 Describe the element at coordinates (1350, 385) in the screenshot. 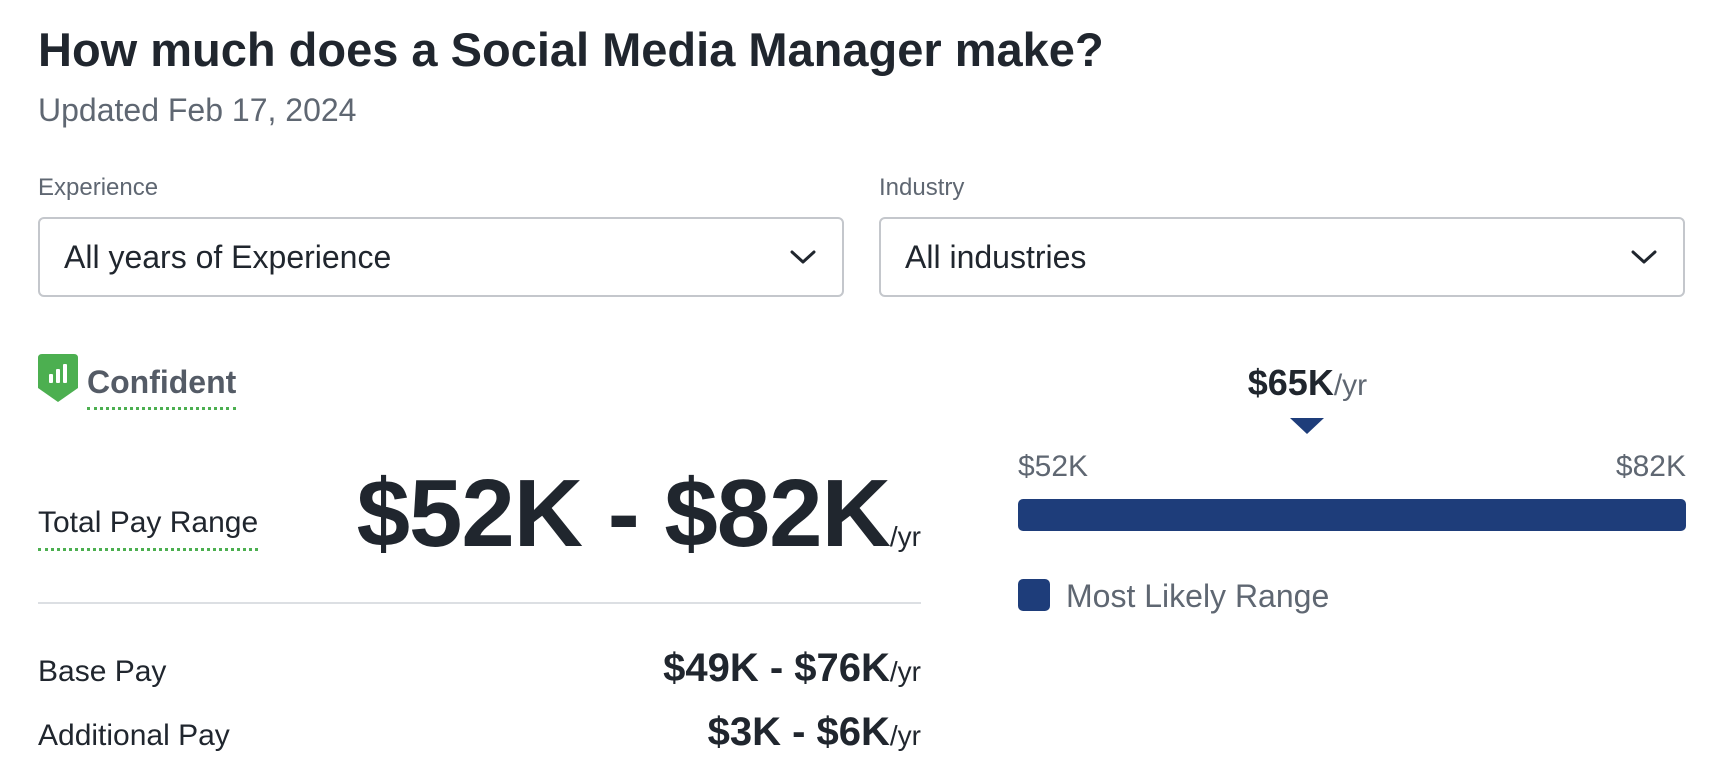

I see `median-pay-unit: /yr` at that location.